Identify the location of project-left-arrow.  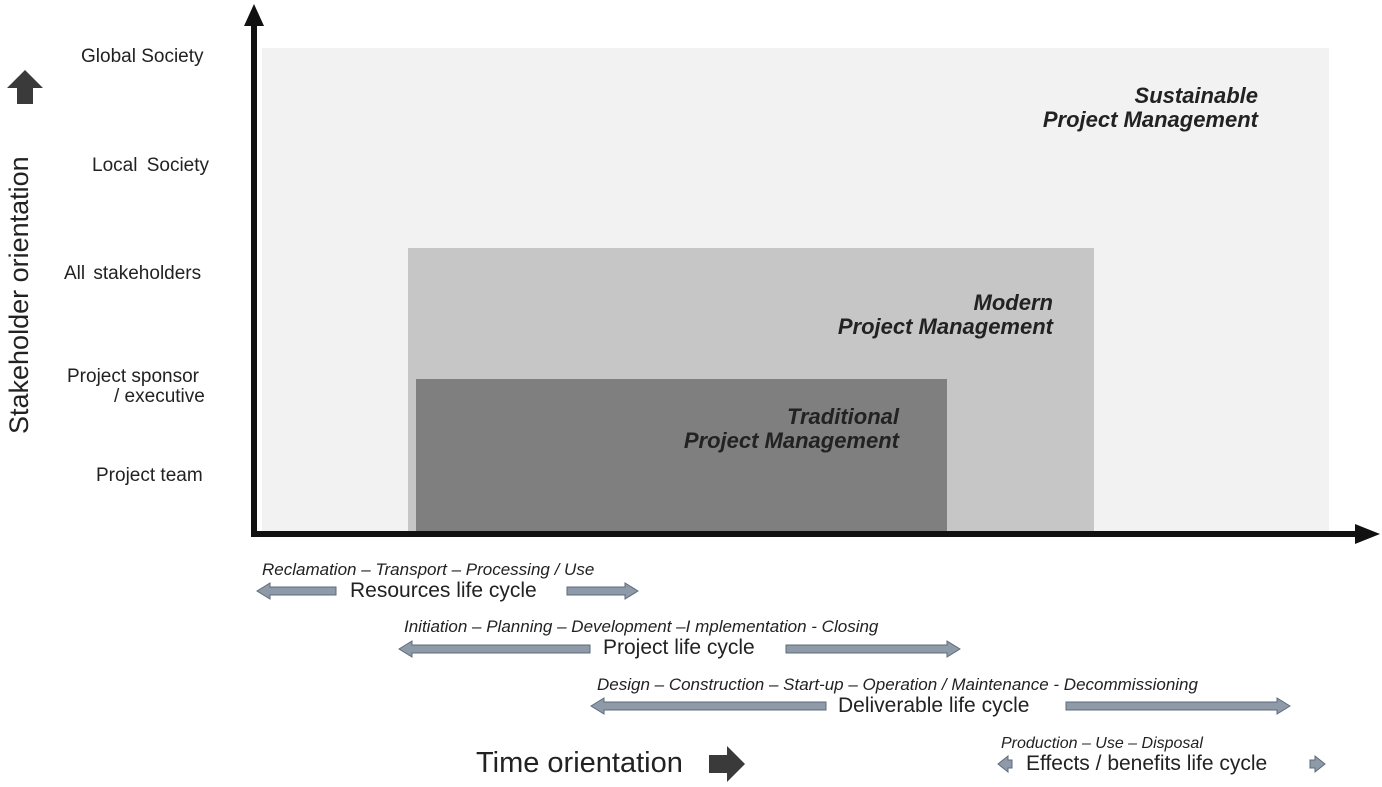
(494, 649).